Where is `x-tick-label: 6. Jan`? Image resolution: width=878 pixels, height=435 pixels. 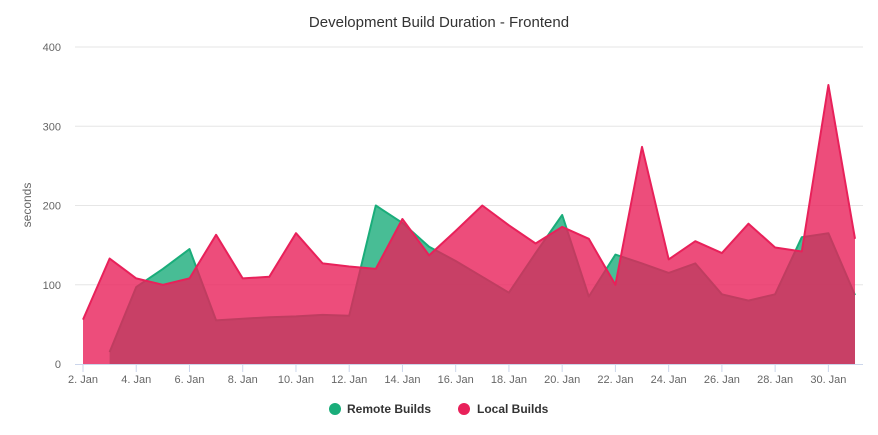
x-tick-label: 6. Jan is located at coordinates (189, 380).